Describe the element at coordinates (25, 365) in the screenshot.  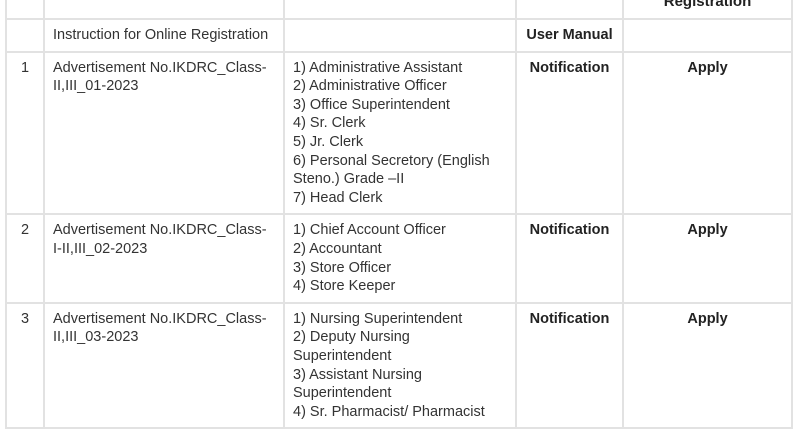
I see `serial-number: 3` at that location.